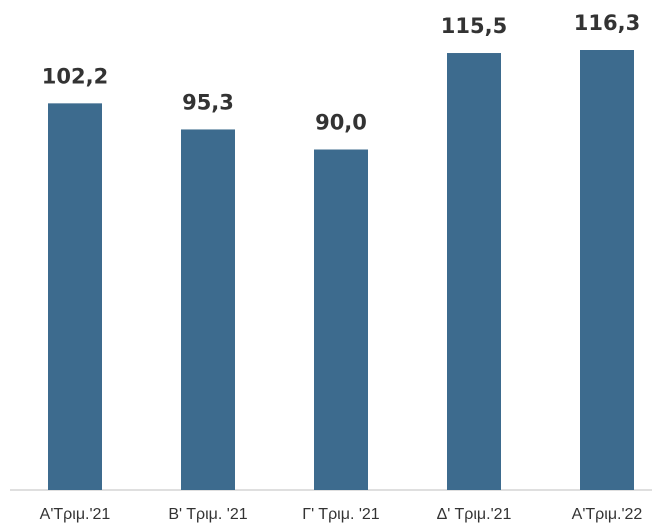  What do you see at coordinates (341, 514) in the screenshot?
I see `x-tick-label: Γ' Τριμ. '21` at bounding box center [341, 514].